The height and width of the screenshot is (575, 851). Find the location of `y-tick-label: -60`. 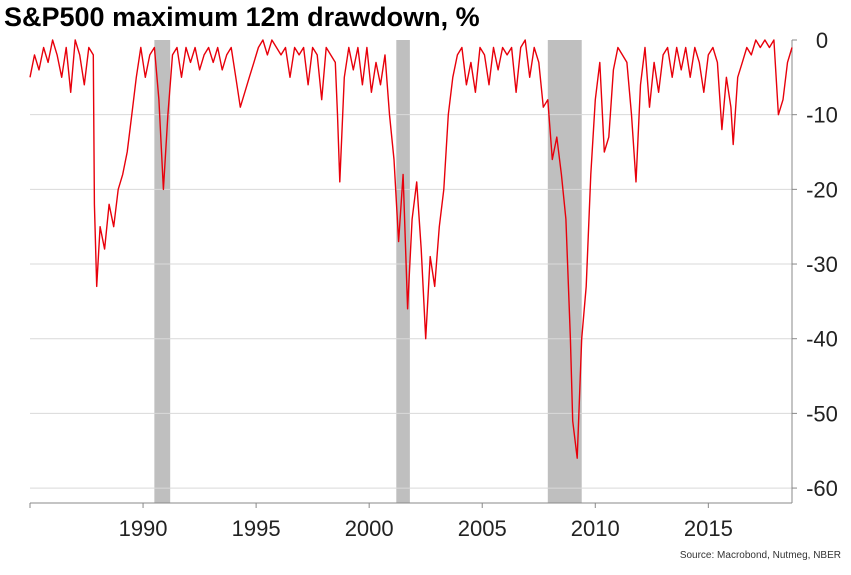

y-tick-label: -60 is located at coordinates (822, 488).